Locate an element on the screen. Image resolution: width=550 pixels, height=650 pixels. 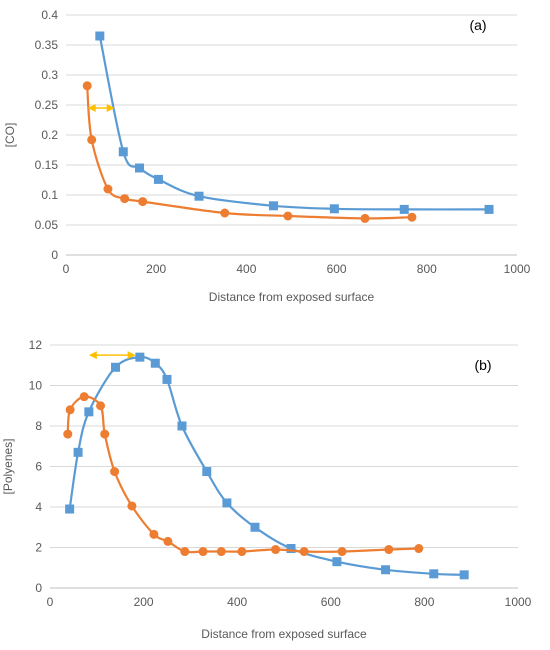
series-orange-circles is located at coordinates (249, 152).